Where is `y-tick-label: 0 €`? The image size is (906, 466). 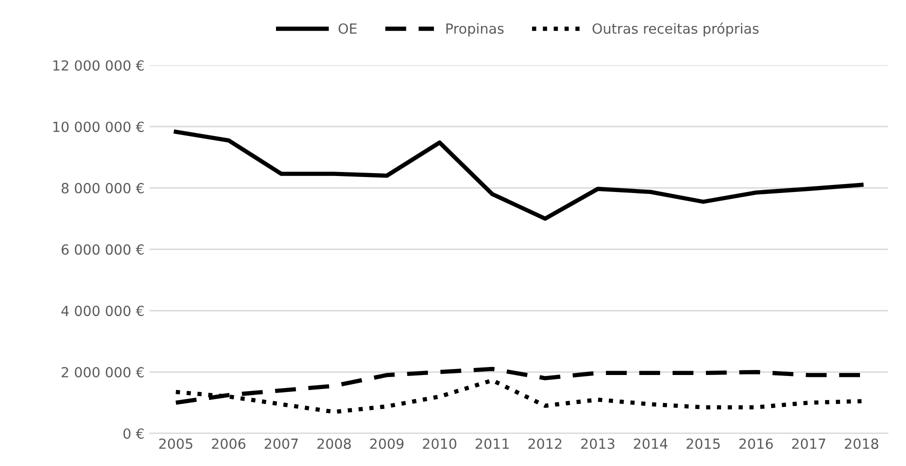 y-tick-label: 0 € is located at coordinates (133, 433).